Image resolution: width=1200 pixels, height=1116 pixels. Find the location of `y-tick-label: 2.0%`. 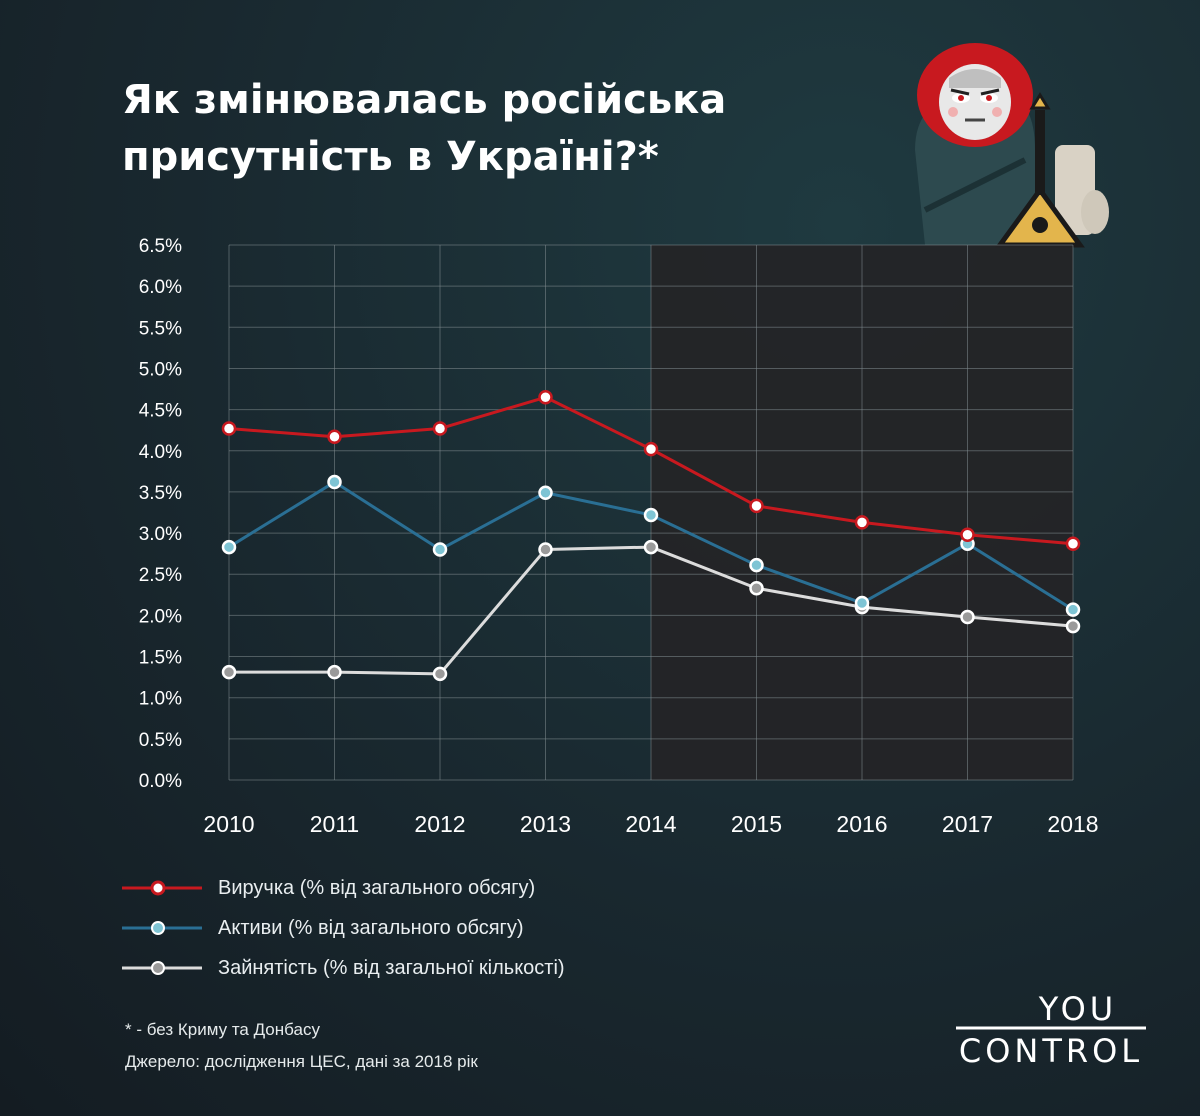

y-tick-label: 2.0% is located at coordinates (160, 616).